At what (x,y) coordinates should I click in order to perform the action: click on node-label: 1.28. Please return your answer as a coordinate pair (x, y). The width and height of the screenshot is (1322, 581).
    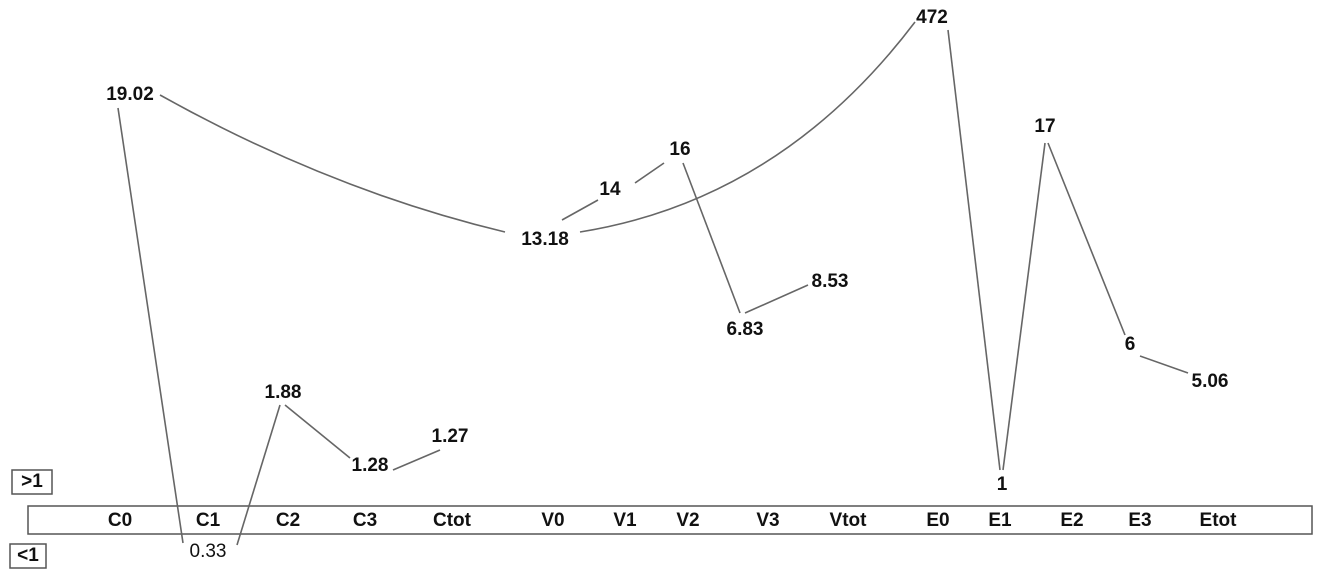
    Looking at the image, I should click on (370, 465).